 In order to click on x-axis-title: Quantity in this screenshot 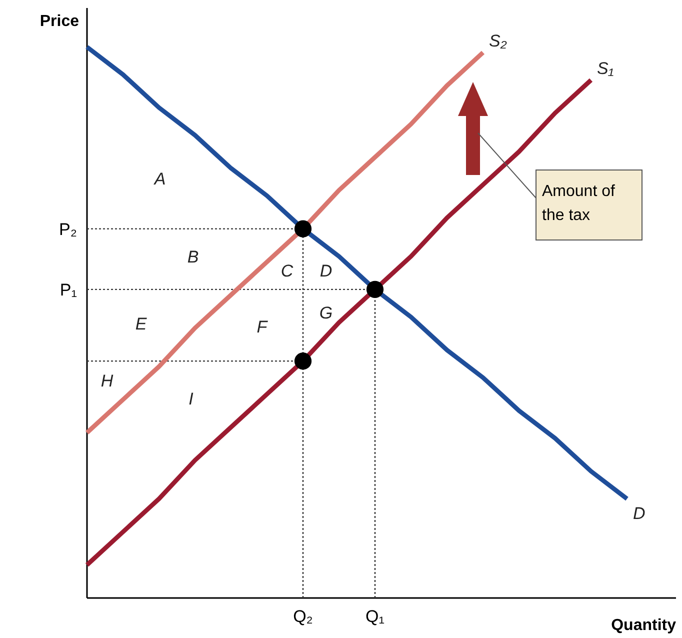, I will do `click(643, 625)`.